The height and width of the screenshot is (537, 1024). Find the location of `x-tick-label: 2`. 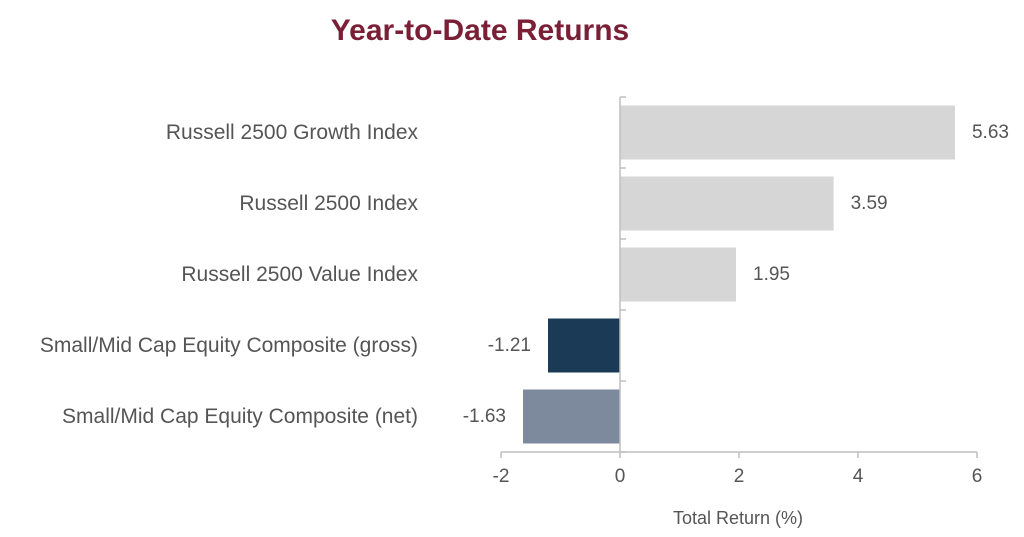

x-tick-label: 2 is located at coordinates (739, 476).